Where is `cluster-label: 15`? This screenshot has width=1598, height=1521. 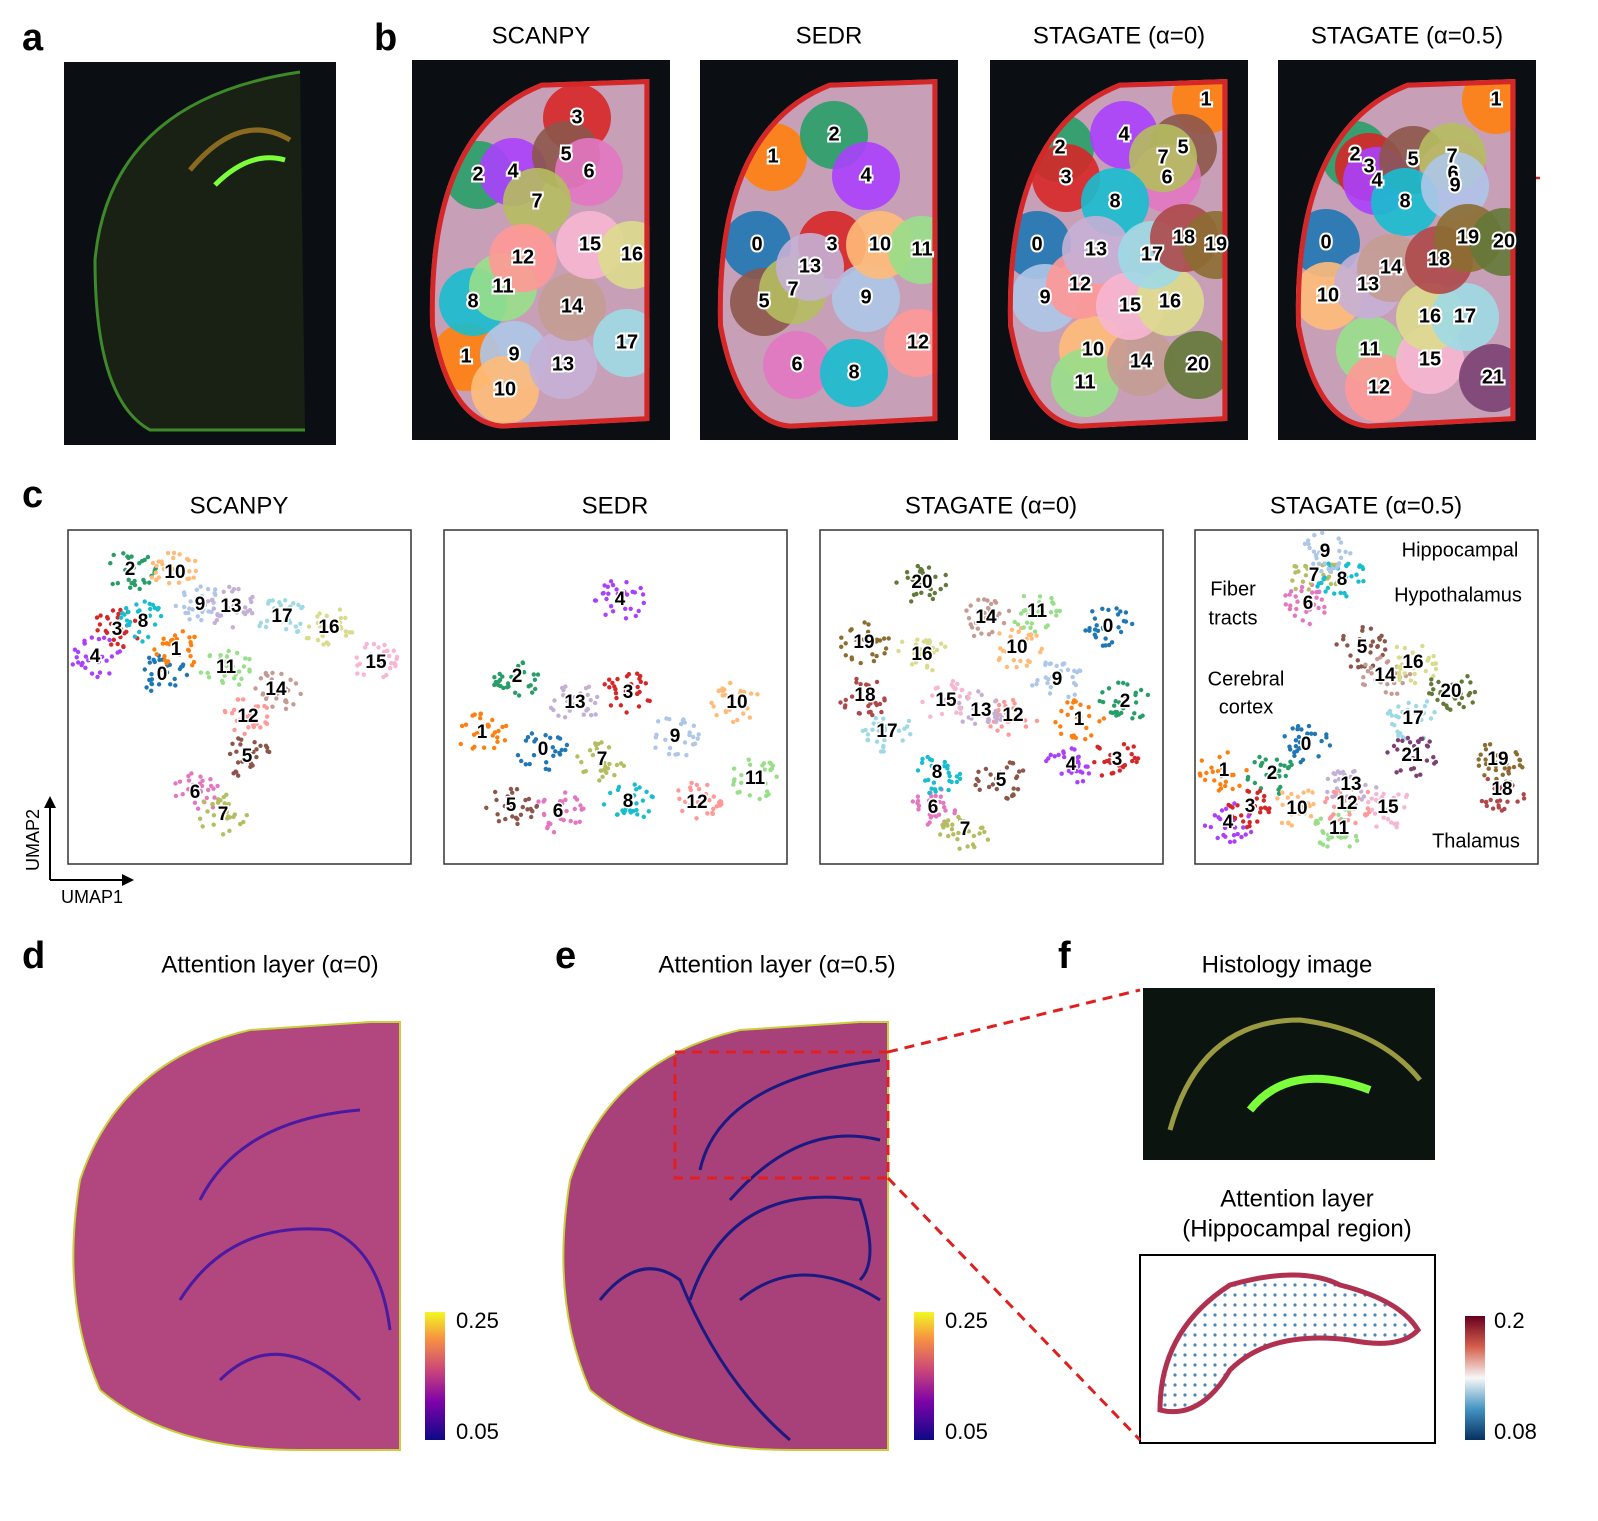
cluster-label: 15 is located at coordinates (1130, 305).